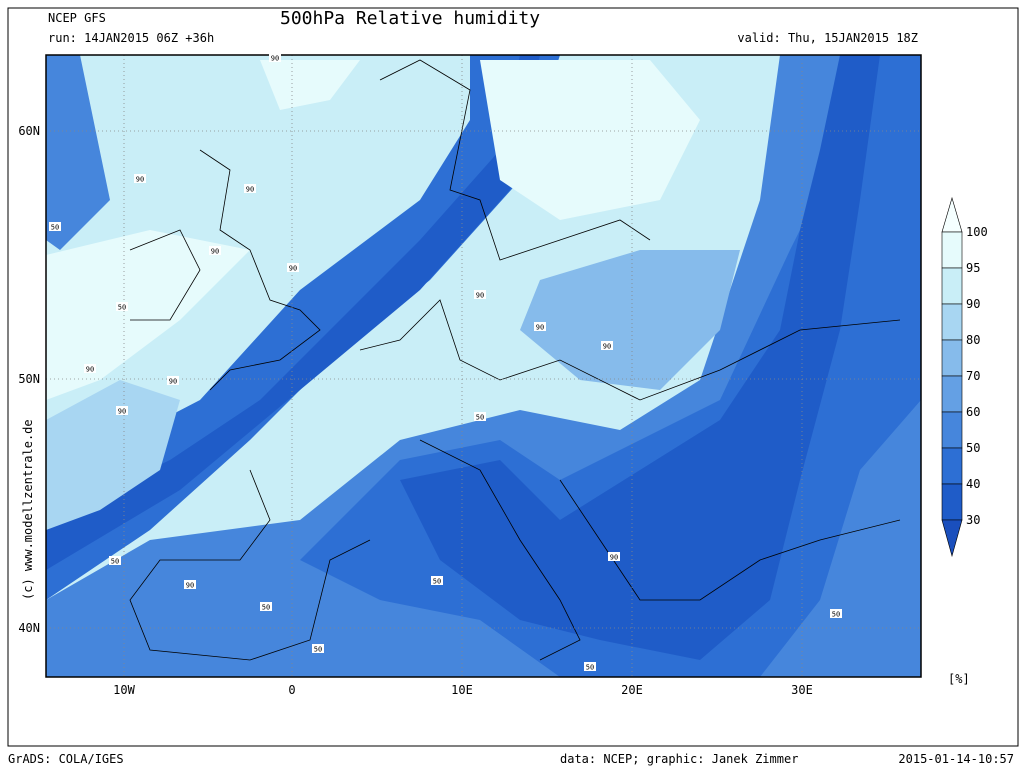 The image size is (1024, 768). I want to click on copyright-text: (c) www.modellzentrale.de, so click(28, 509).